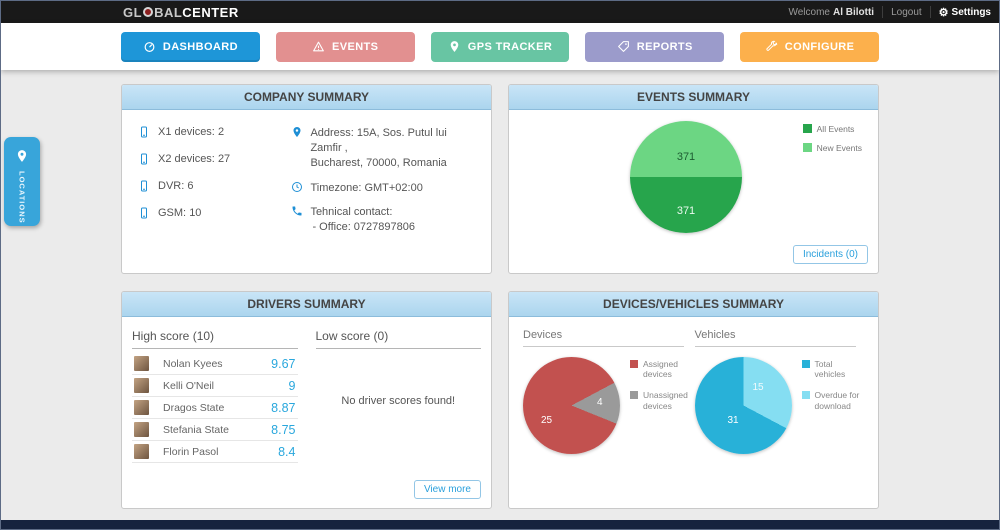 This screenshot has width=1000, height=530. I want to click on nav-dashboard-button: DASHBOARD, so click(190, 46).